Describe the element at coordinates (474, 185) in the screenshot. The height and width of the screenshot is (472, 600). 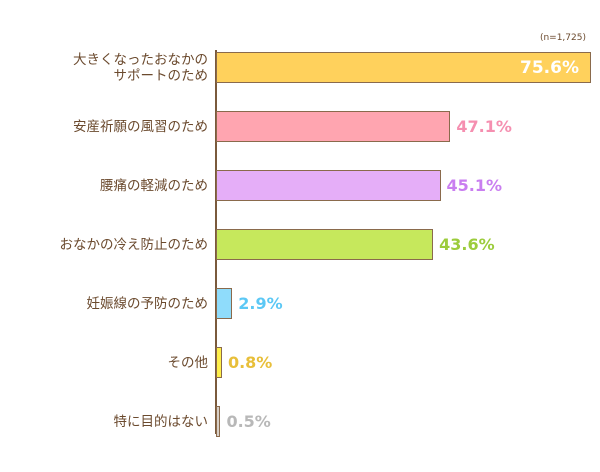
I see `value-label: 45.1%` at that location.